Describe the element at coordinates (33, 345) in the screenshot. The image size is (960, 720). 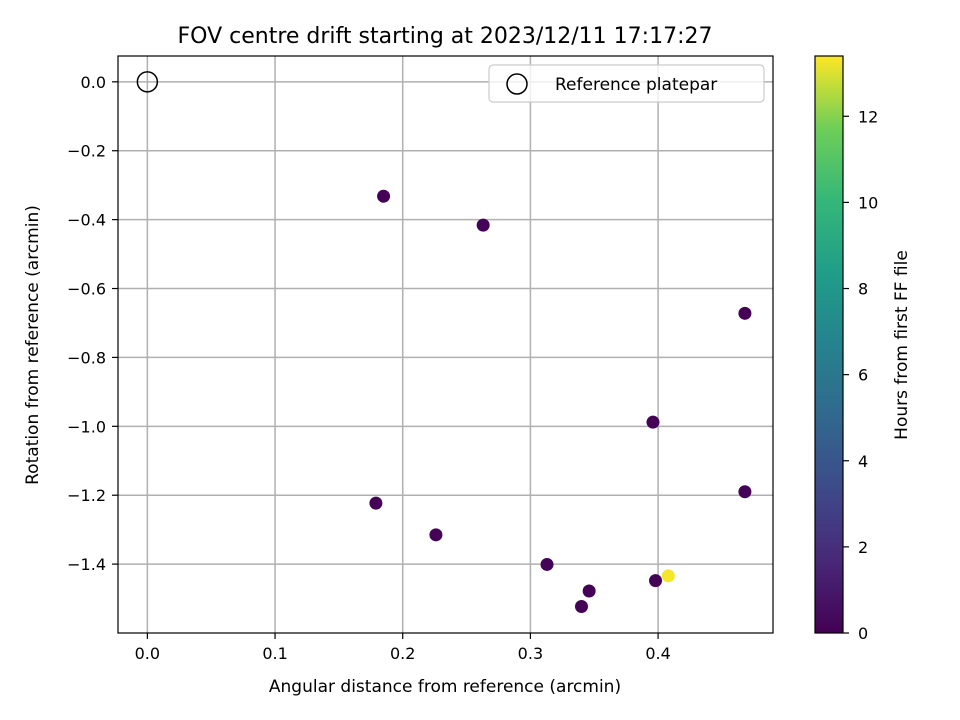
I see `y-axis-label: Rotation from reference (arcmin)` at that location.